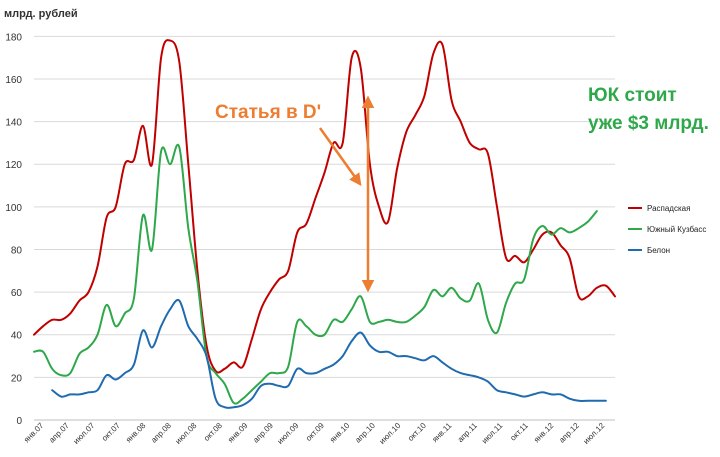  Describe the element at coordinates (41, 14) in the screenshot. I see `y-axis-label: млрд. рублей` at that location.